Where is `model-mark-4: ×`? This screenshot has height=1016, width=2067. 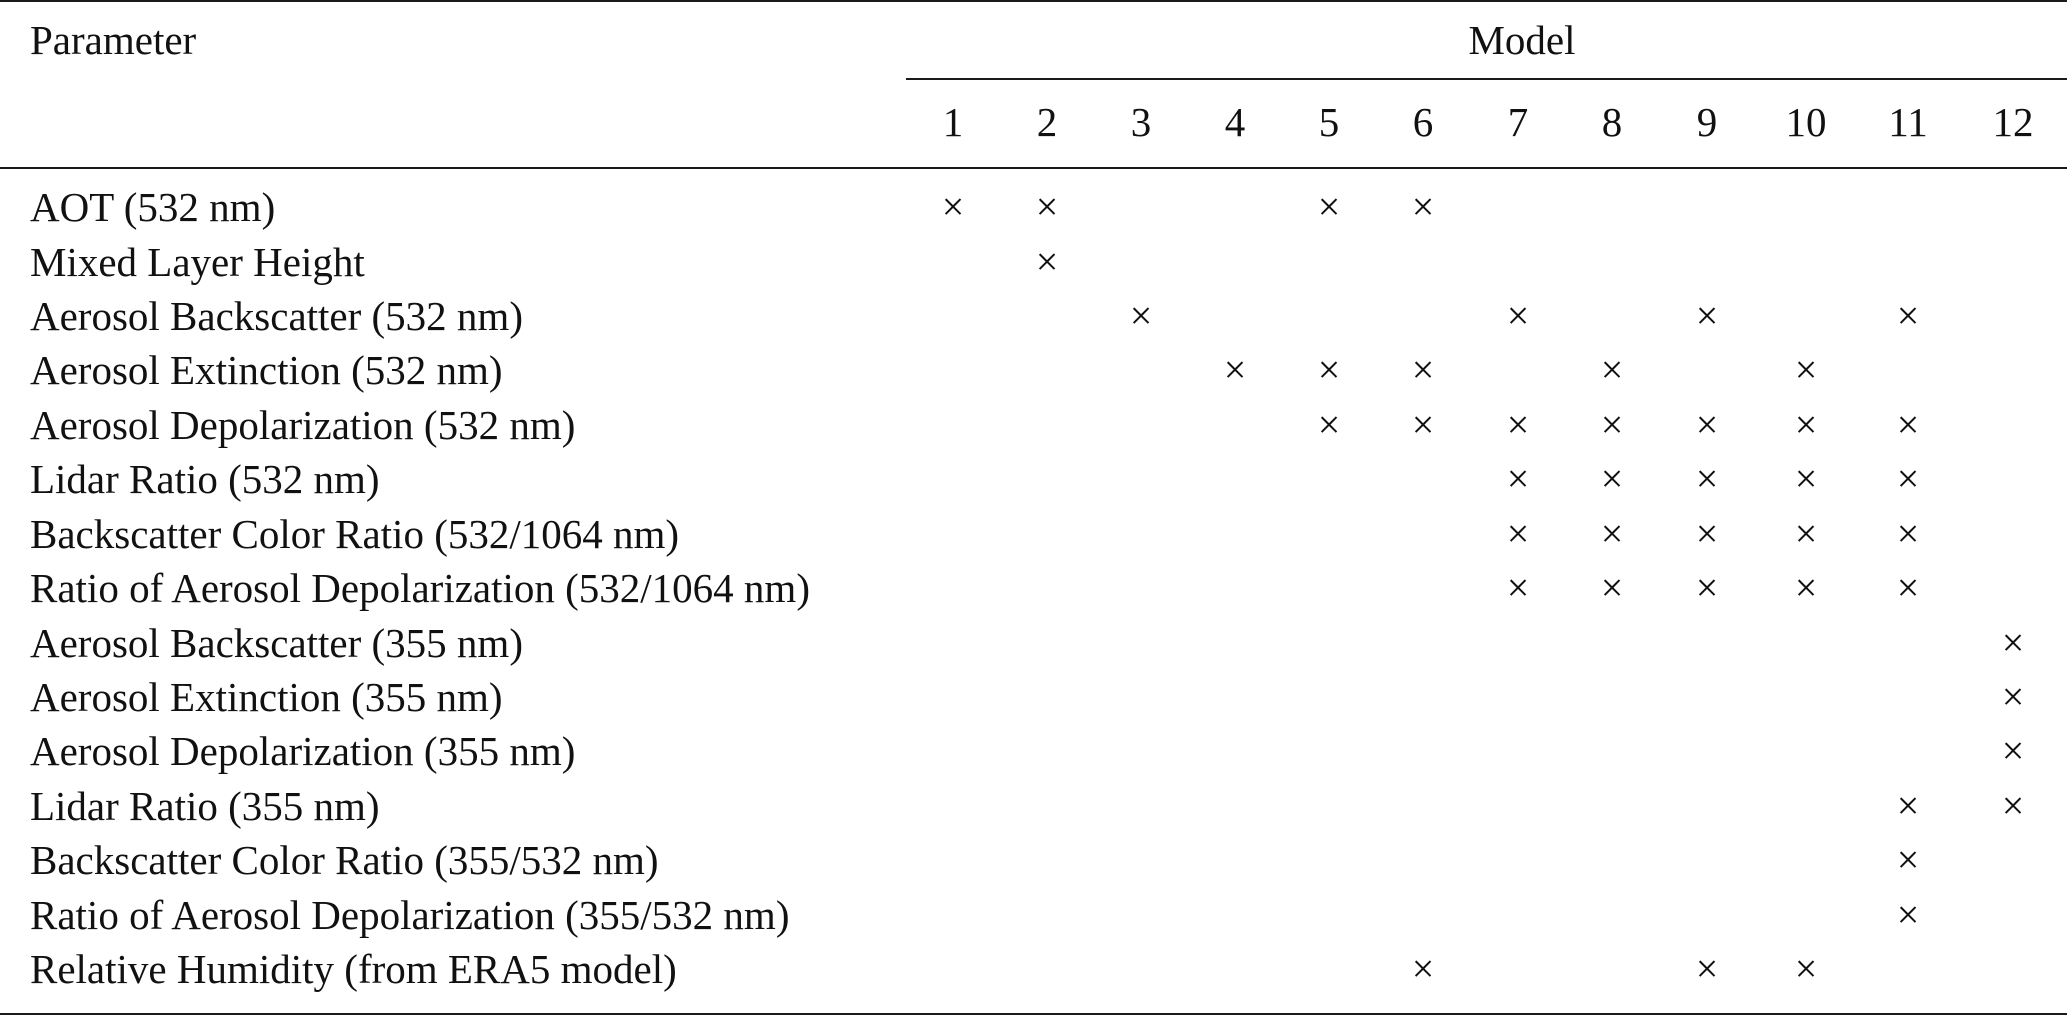
model-mark-4: × is located at coordinates (1235, 369).